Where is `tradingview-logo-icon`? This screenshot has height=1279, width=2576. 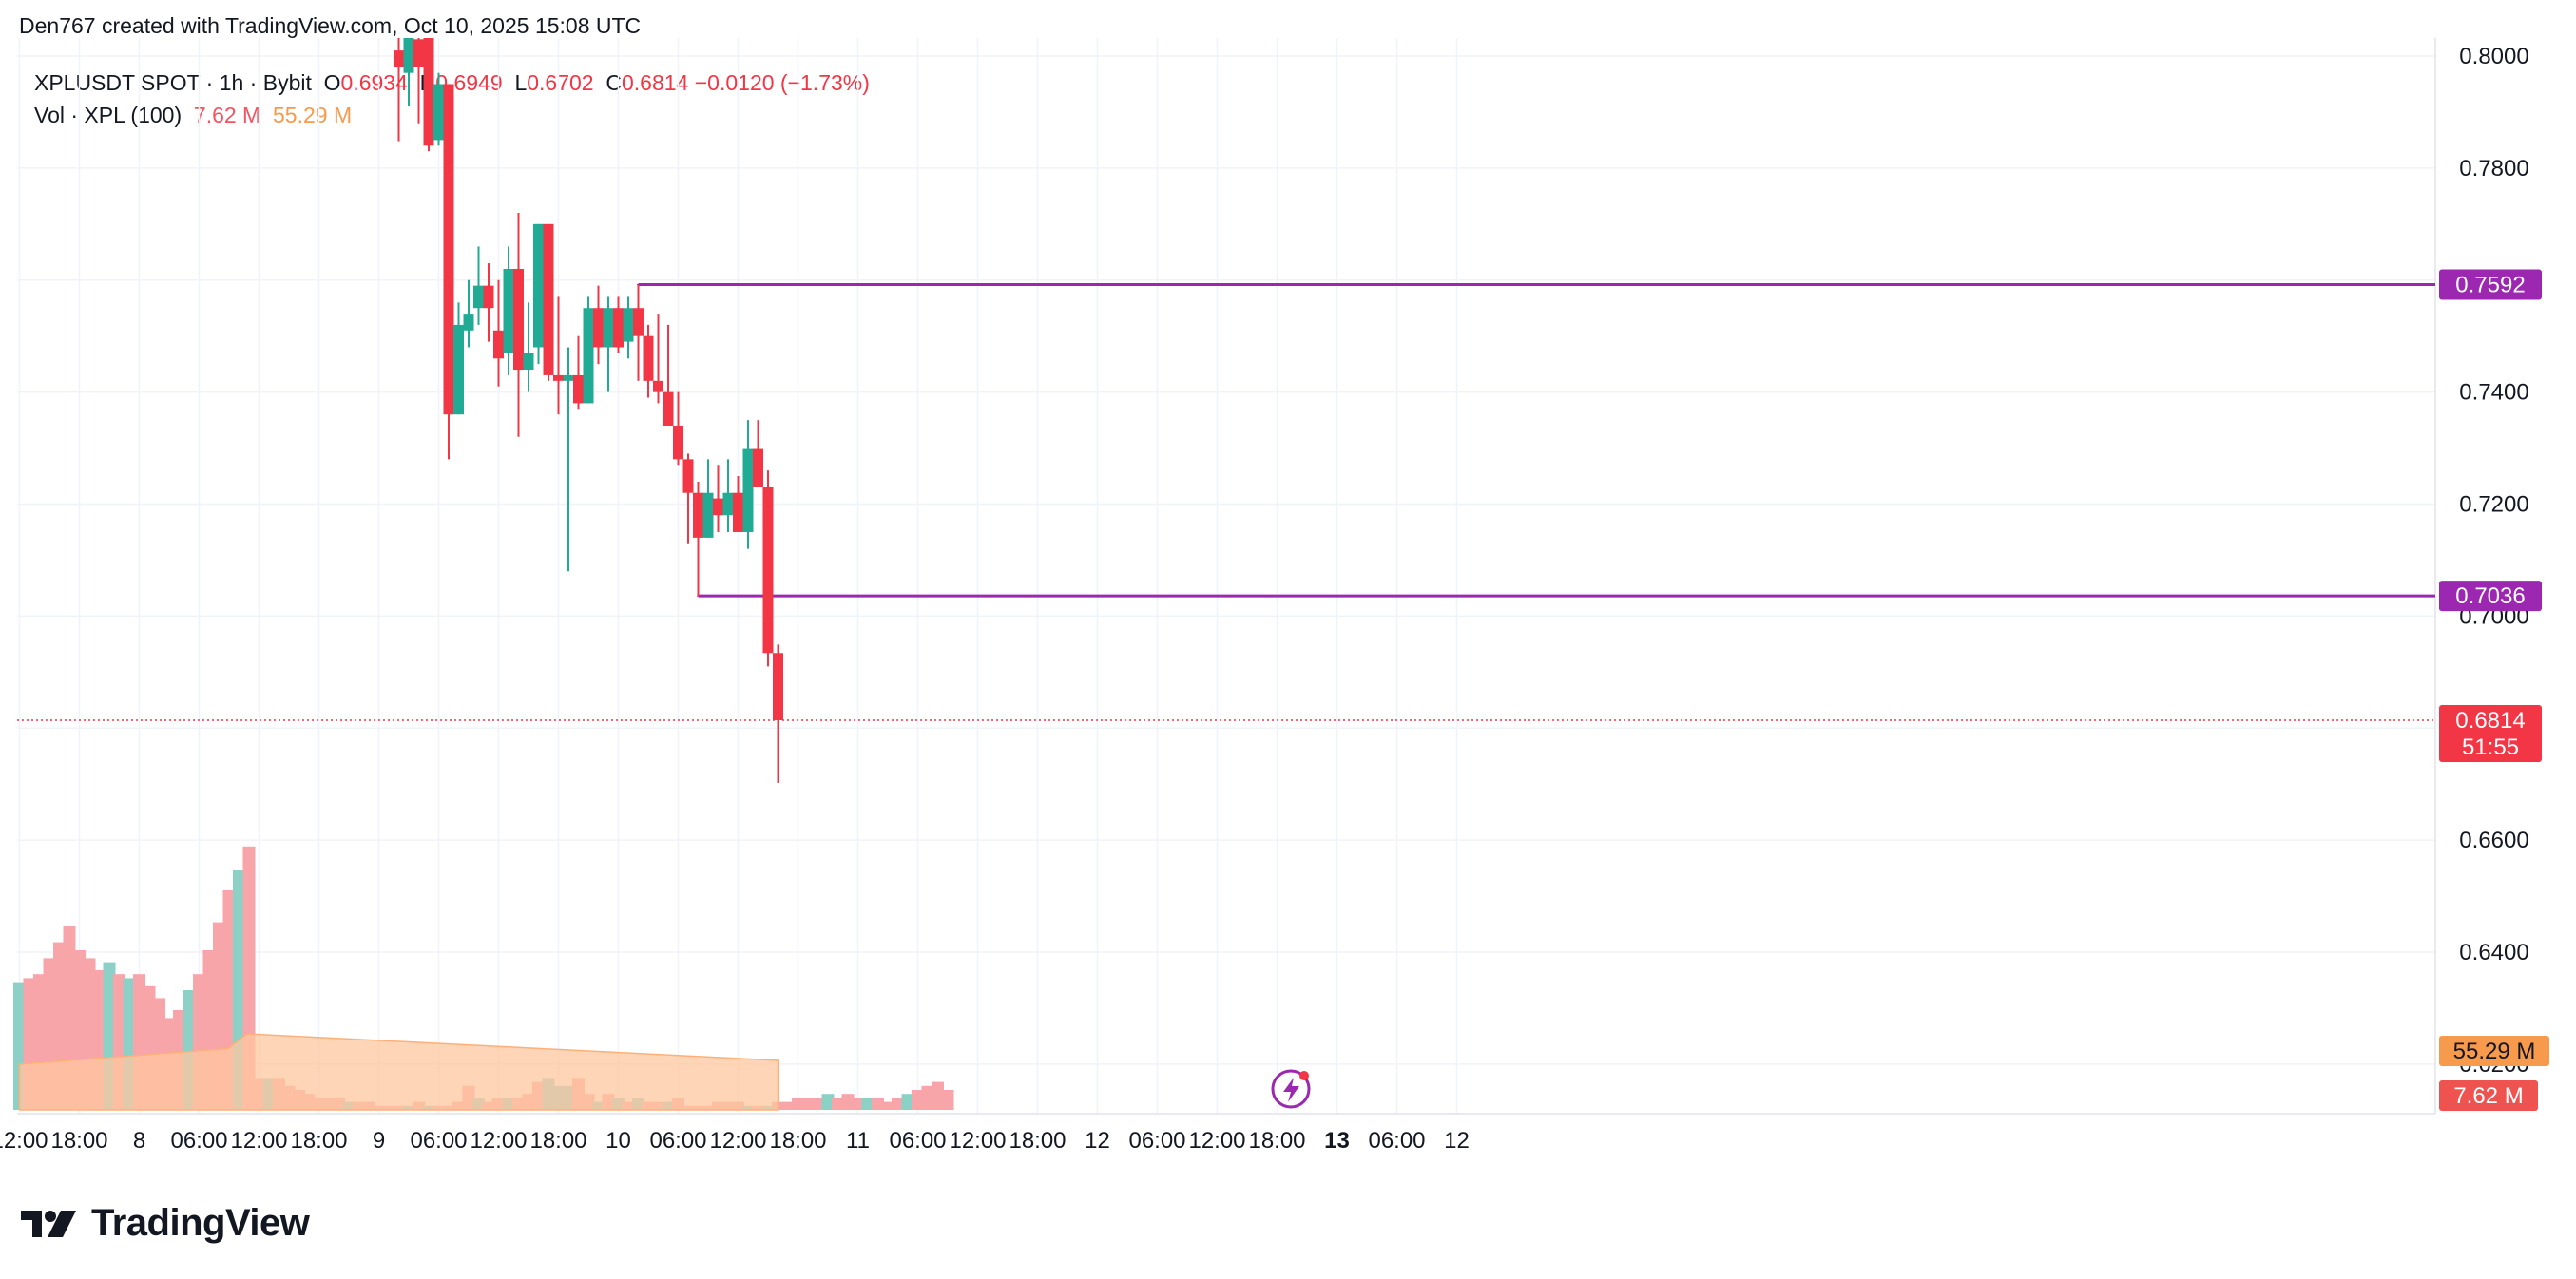
tradingview-logo-icon is located at coordinates (49, 1224).